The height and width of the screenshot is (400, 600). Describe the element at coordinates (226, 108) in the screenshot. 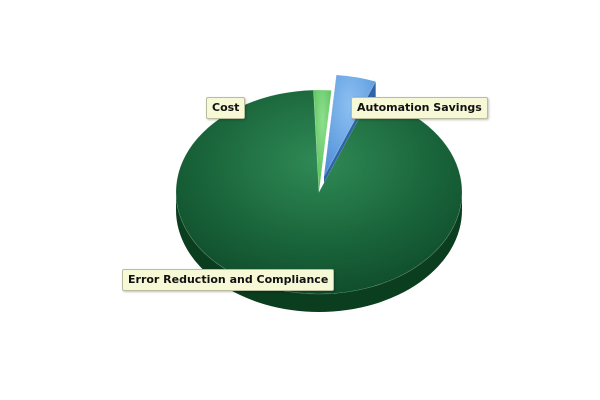

I see `slice-label-cost: Cost` at that location.